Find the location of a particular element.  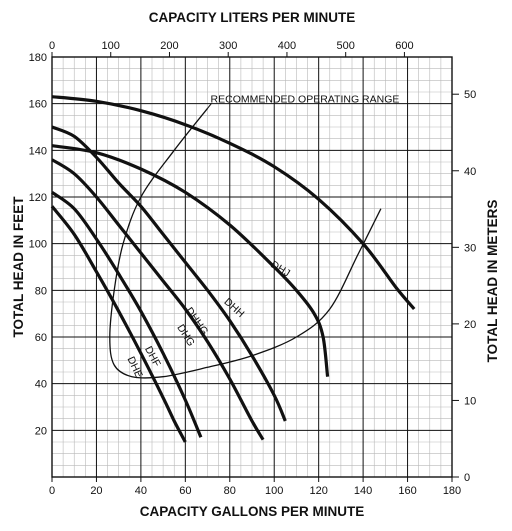

operating-range-label: RECOMMENDED OPERATING RANGE is located at coordinates (305, 99).